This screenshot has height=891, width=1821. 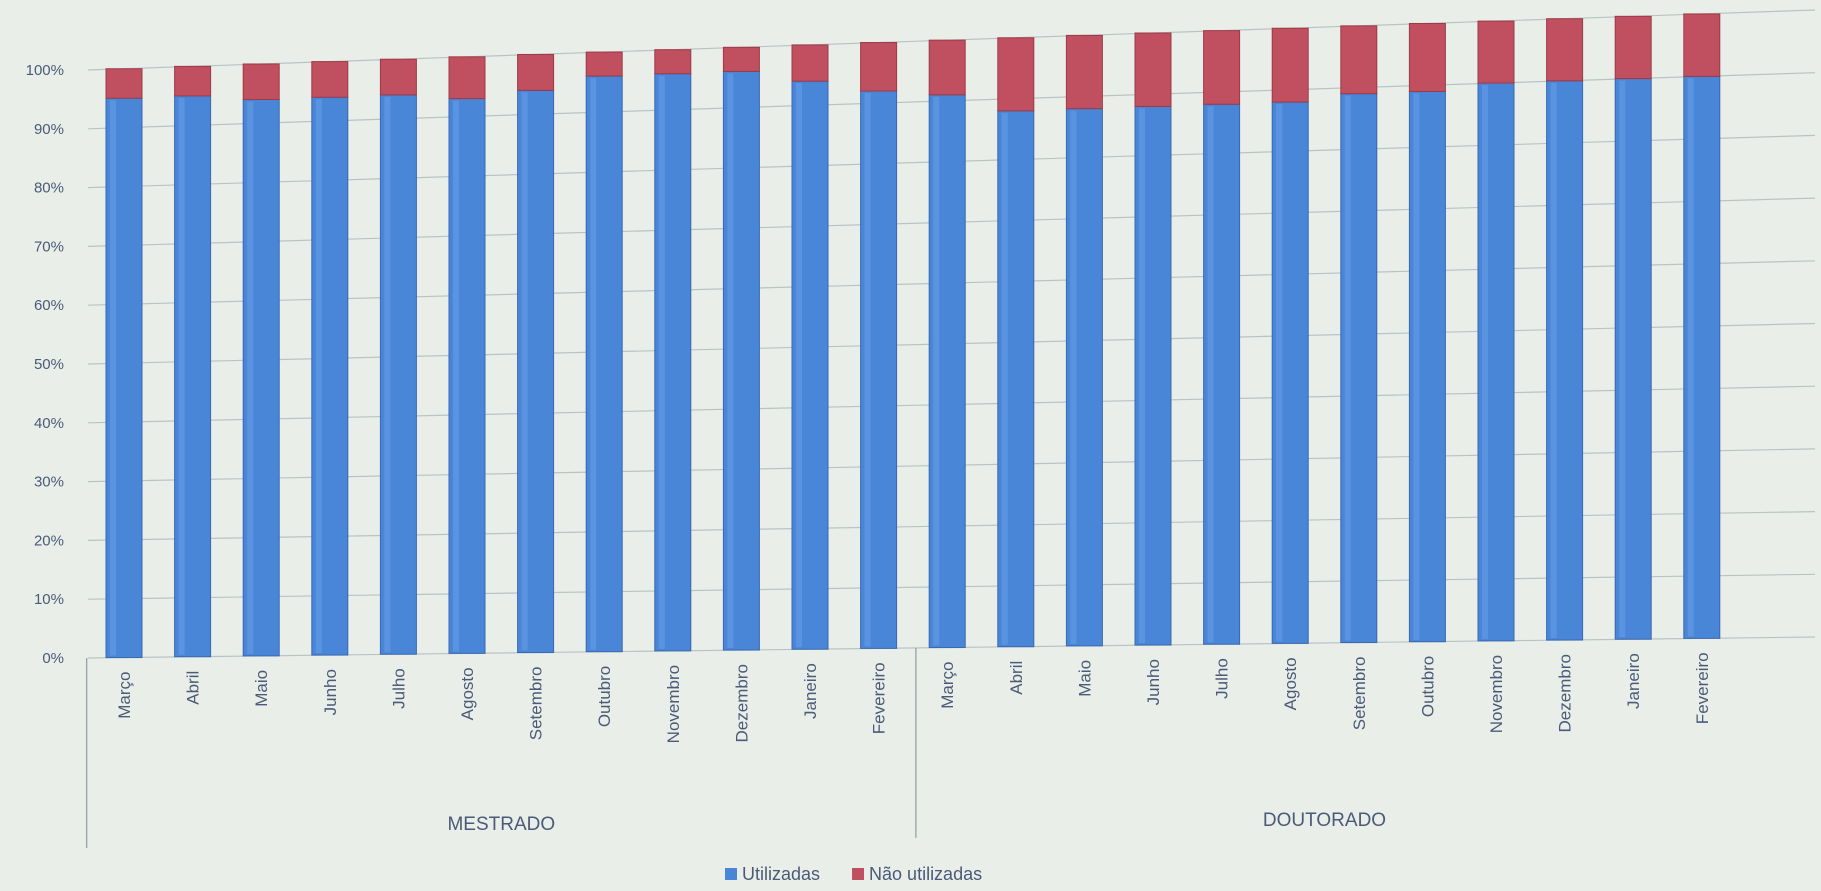 I want to click on y-tick-label: 0%, so click(x=53, y=658).